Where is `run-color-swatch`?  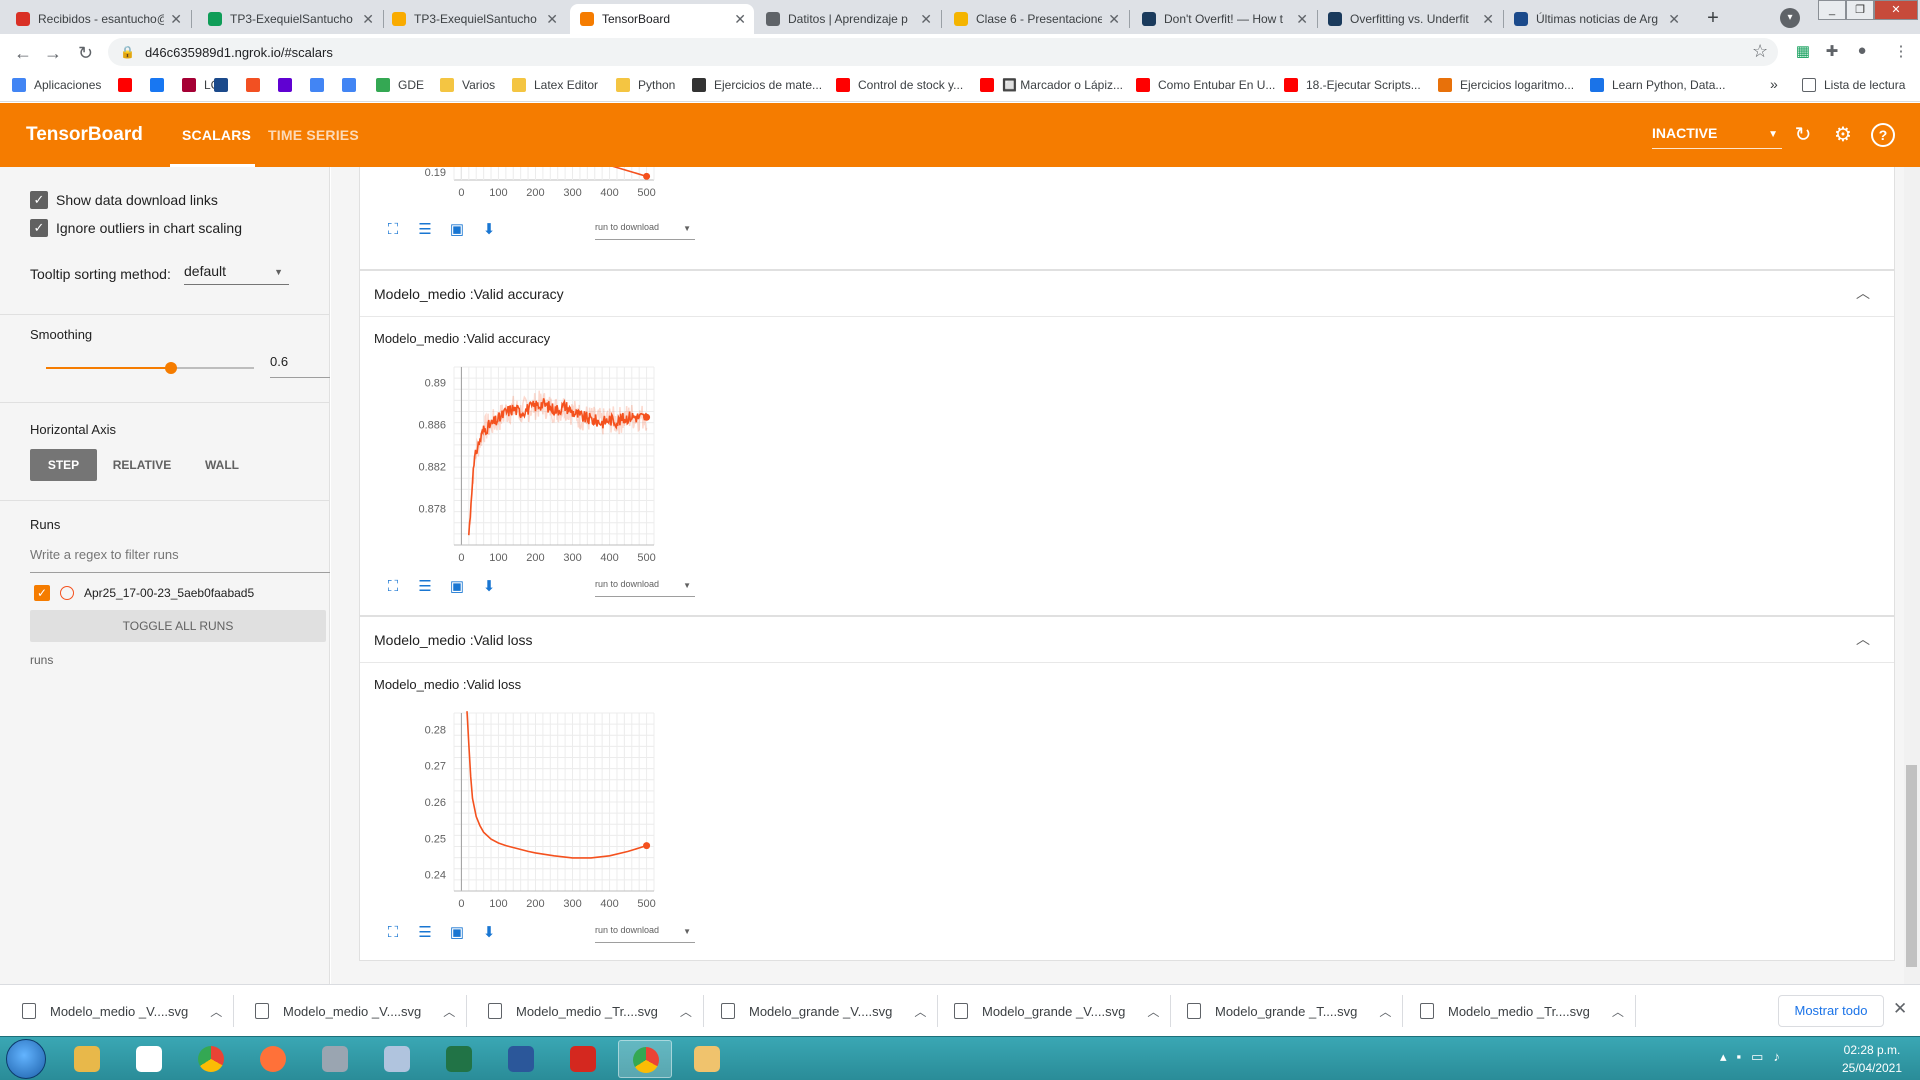 run-color-swatch is located at coordinates (67, 593).